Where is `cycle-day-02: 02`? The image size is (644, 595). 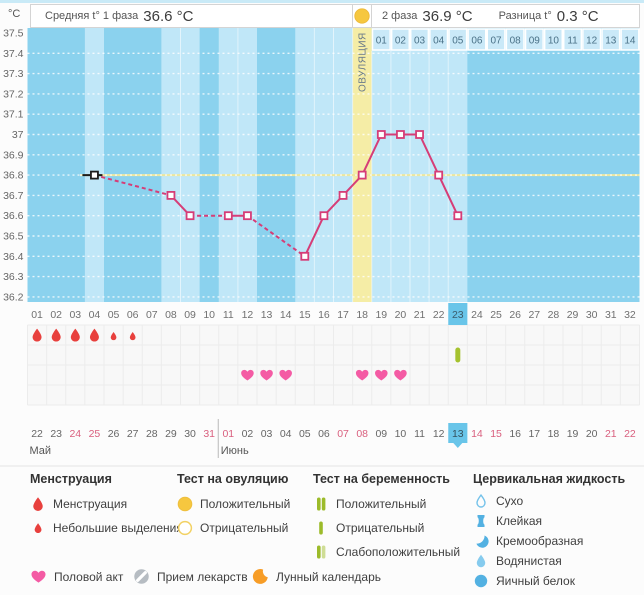 cycle-day-02: 02 is located at coordinates (56, 315).